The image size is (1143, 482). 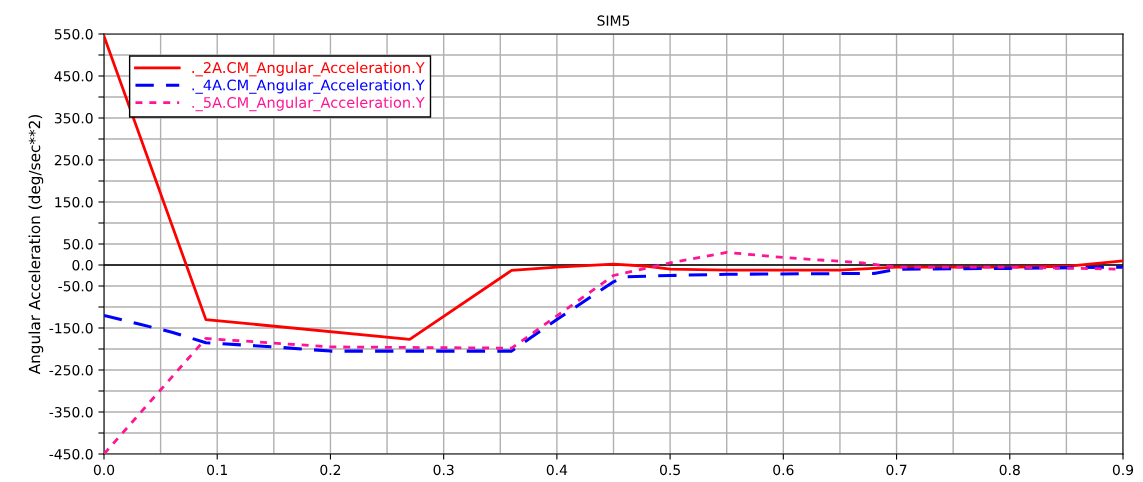 I want to click on legend-label: ._5A.CM_Angular_Acceleration.Y, so click(x=308, y=104).